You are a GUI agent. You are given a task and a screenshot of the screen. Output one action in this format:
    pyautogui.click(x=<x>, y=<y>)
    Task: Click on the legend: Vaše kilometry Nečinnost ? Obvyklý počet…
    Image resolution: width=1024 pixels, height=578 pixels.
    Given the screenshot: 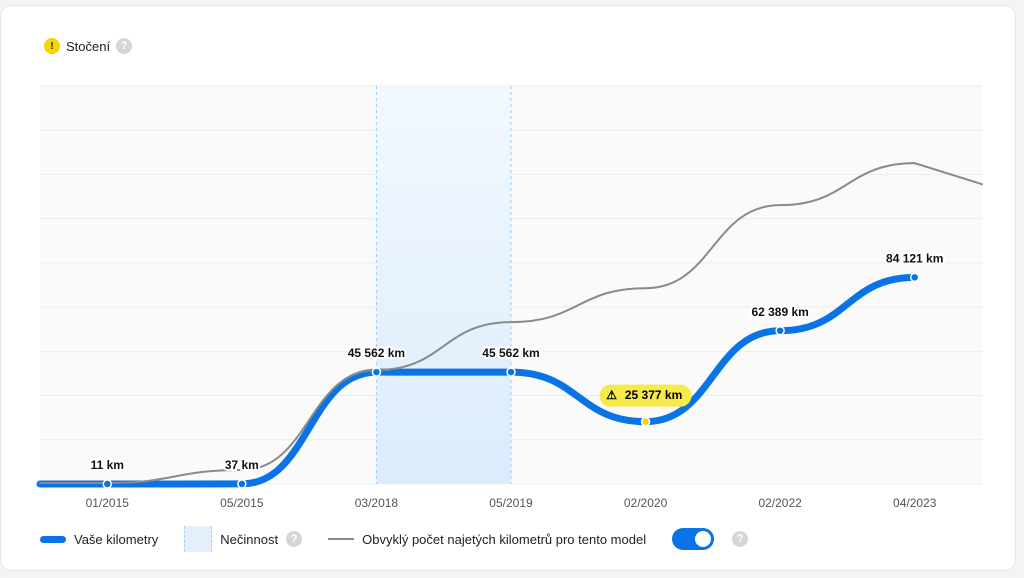 What is the action you would take?
    pyautogui.click(x=394, y=539)
    